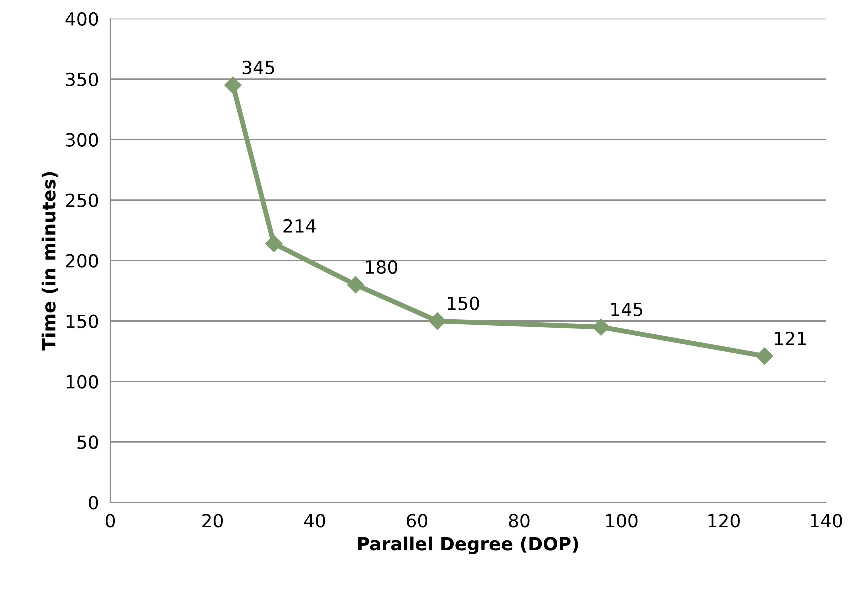  I want to click on y-tick-label: 400, so click(82, 19).